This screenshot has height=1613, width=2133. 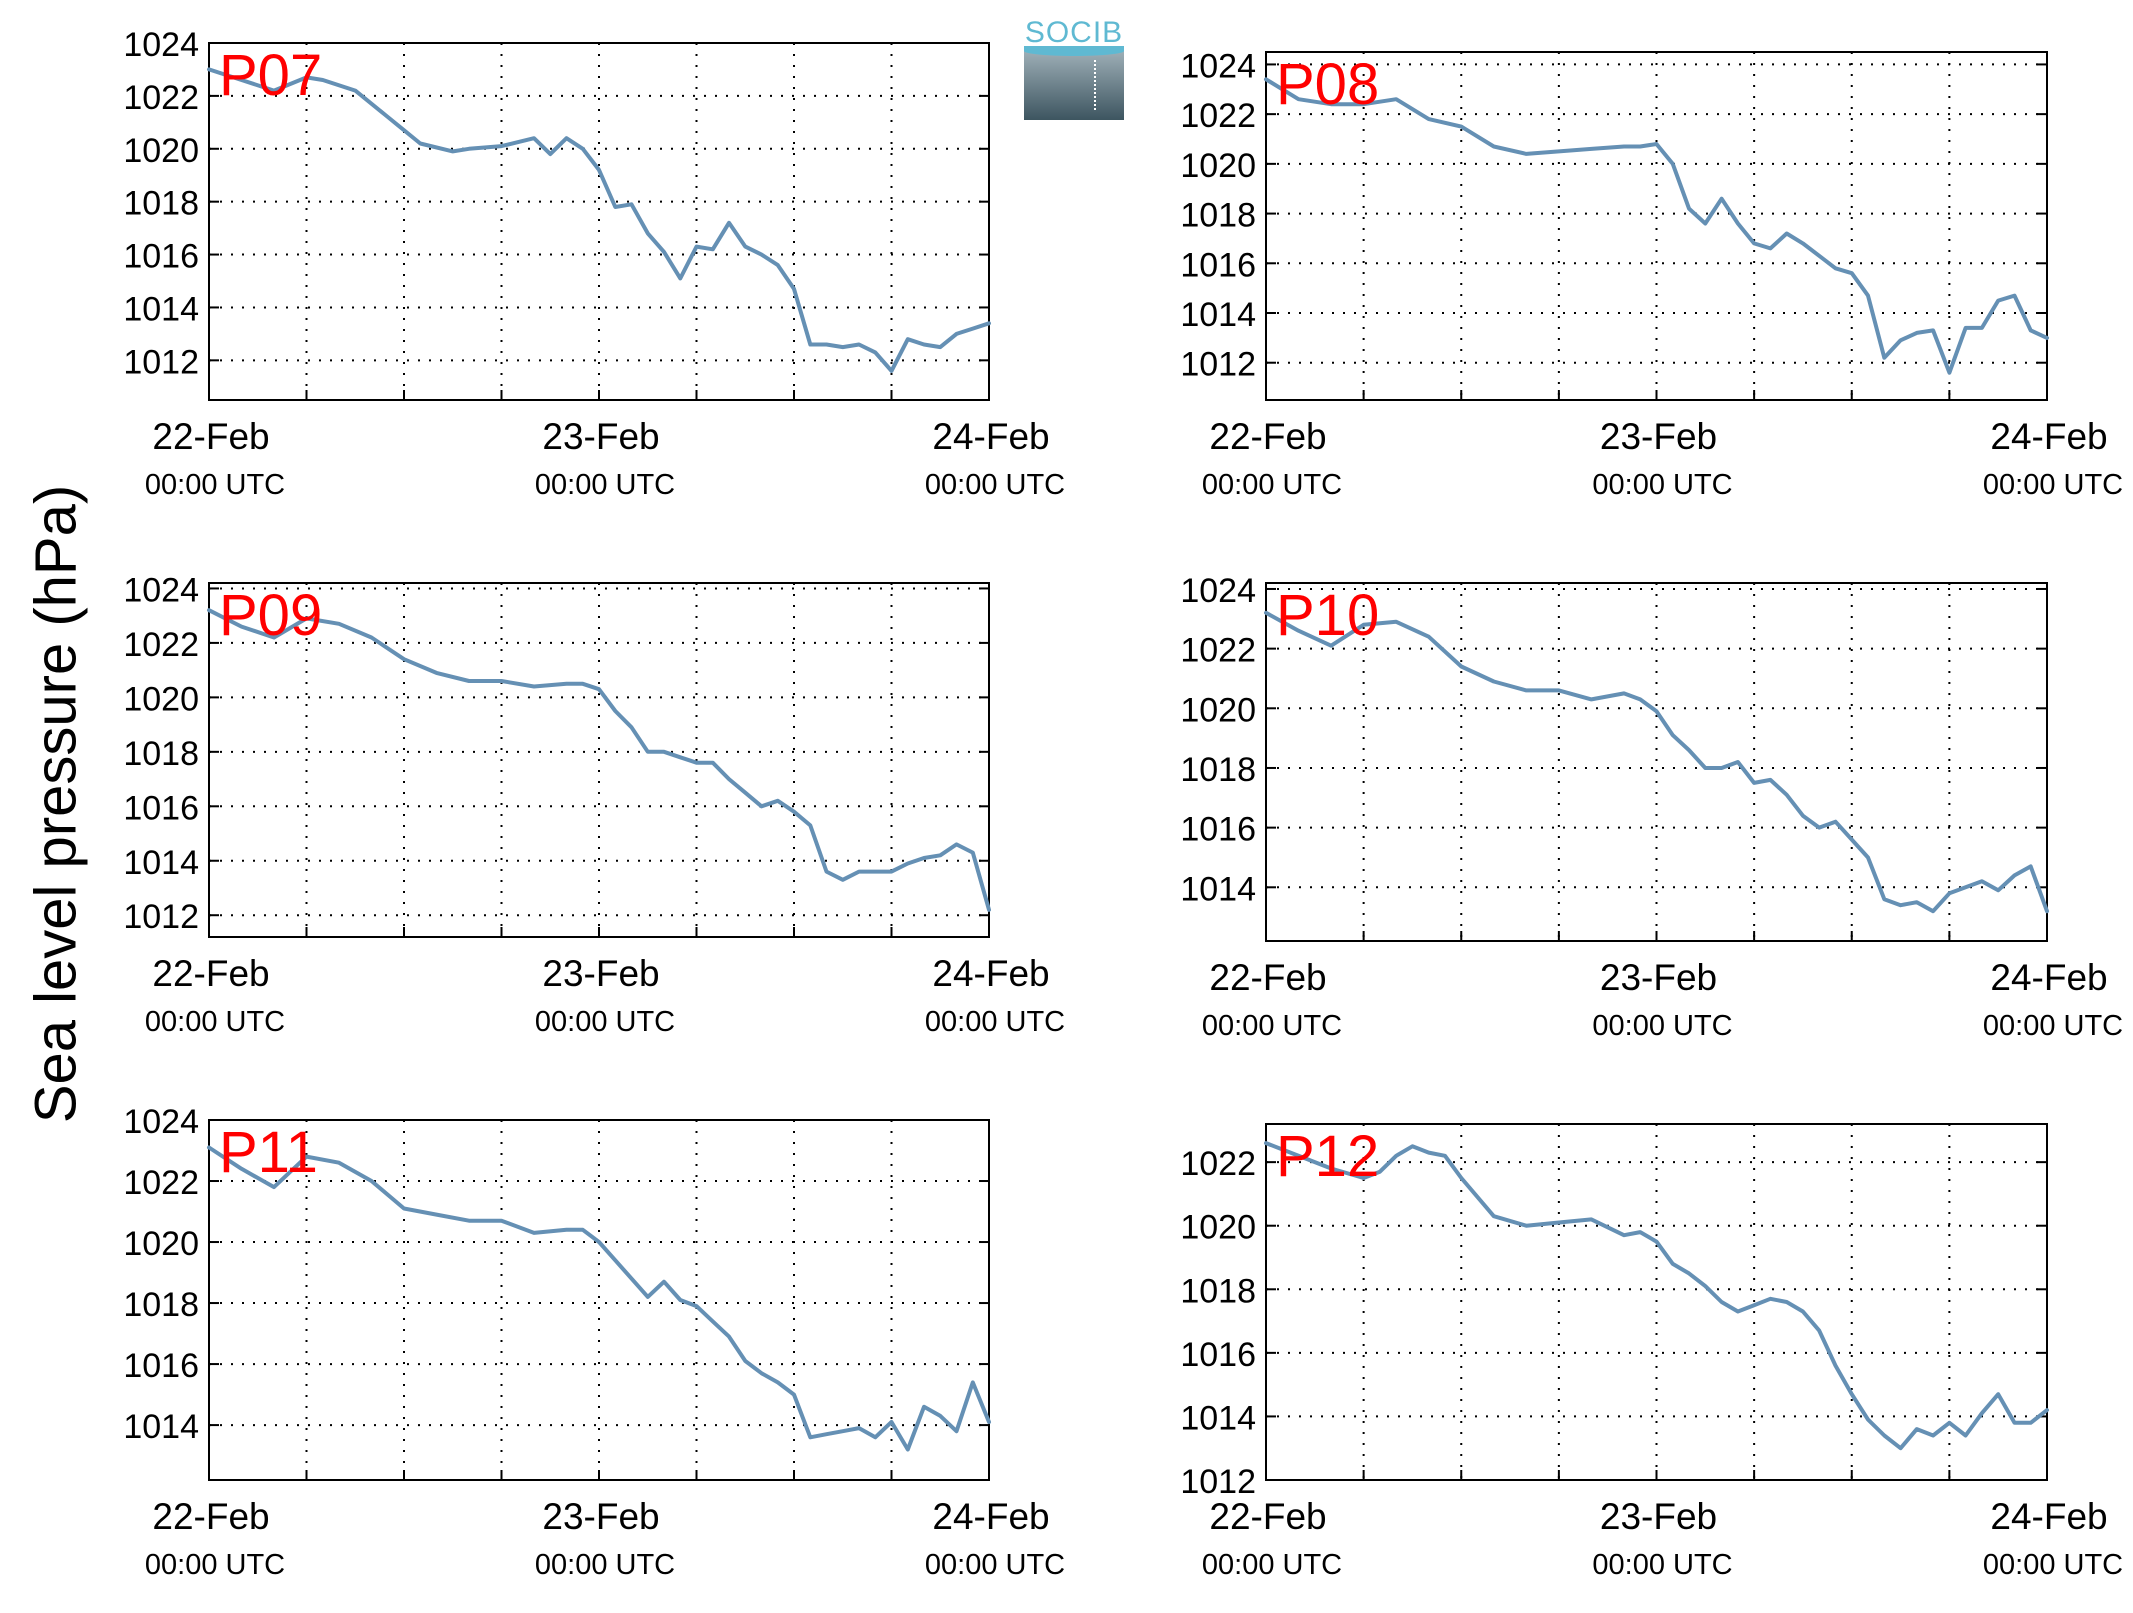 What do you see at coordinates (1074, 51) in the screenshot?
I see `logo-wave` at bounding box center [1074, 51].